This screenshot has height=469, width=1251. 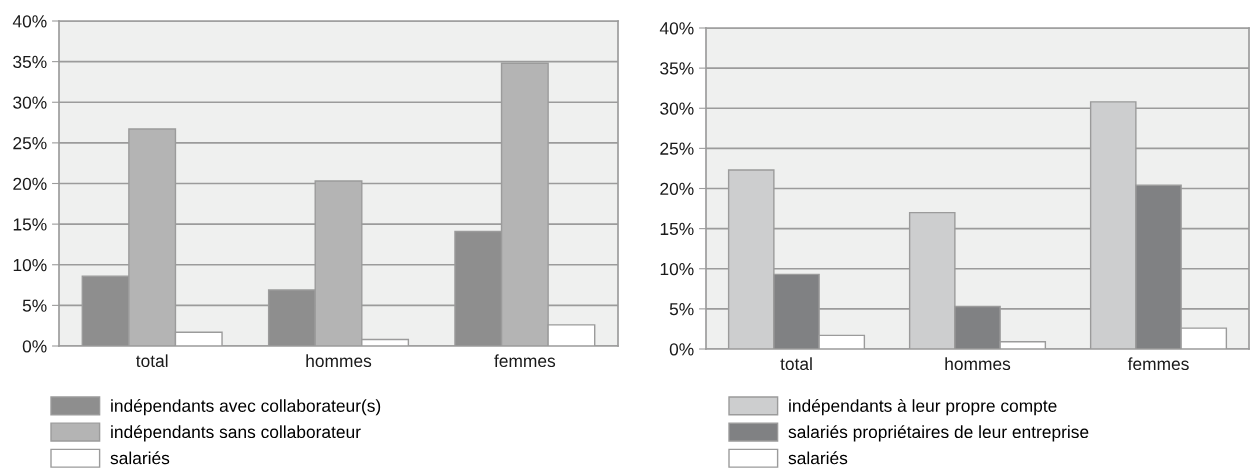 I want to click on legend-label: indépendants sans collaborateur, so click(x=236, y=433).